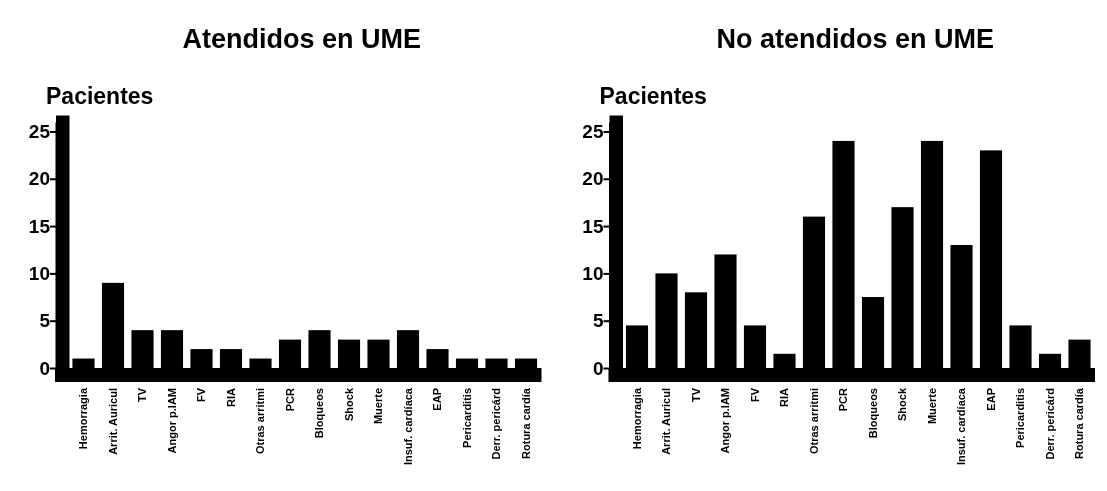 The height and width of the screenshot is (491, 1107). I want to click on chart-title: No atendidos en UME, so click(855, 39).